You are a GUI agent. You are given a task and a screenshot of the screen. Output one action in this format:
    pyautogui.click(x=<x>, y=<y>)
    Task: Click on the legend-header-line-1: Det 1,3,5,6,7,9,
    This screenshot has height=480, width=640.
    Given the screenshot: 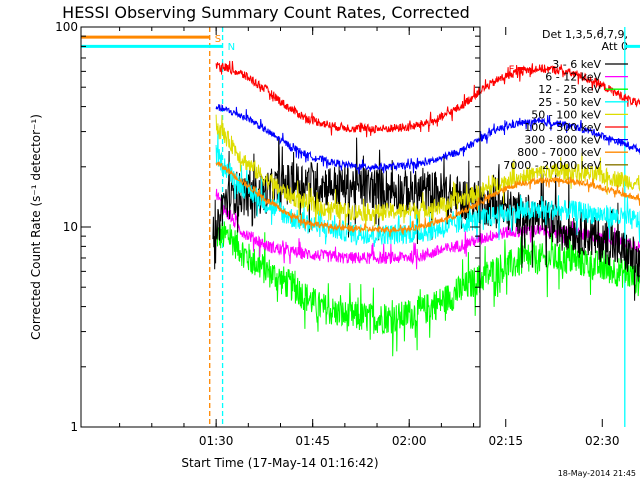 What is the action you would take?
    pyautogui.click(x=585, y=34)
    